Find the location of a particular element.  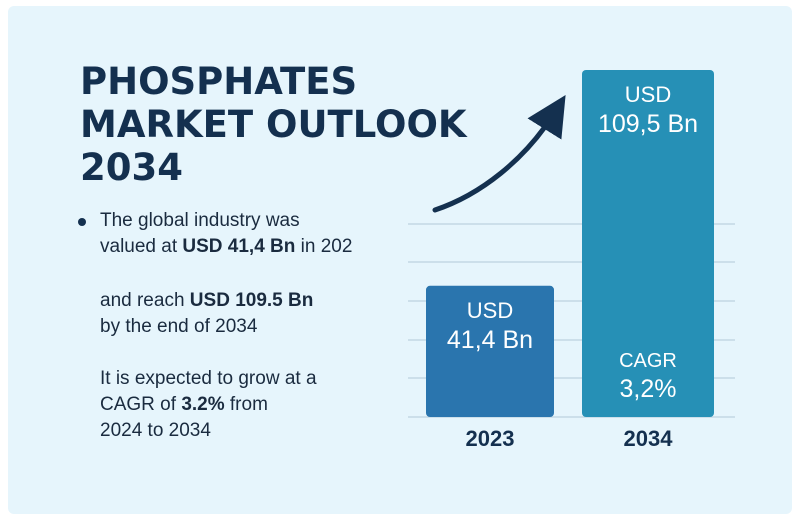

cagr-line-1: It is expected to grow at a is located at coordinates (208, 378).